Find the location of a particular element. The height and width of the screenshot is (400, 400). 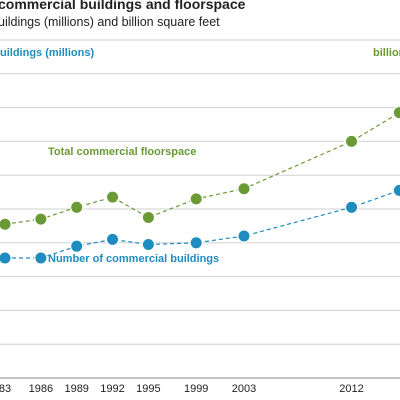

x-axis-ticks: 83 1986 1989 1992 1995 1999 2003 2012 is located at coordinates (182, 389).